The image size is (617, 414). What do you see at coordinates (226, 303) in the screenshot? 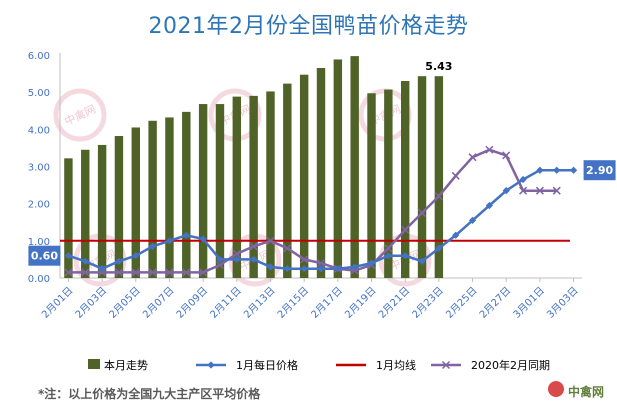
I see `x-tick-label: 2月11日` at bounding box center [226, 303].